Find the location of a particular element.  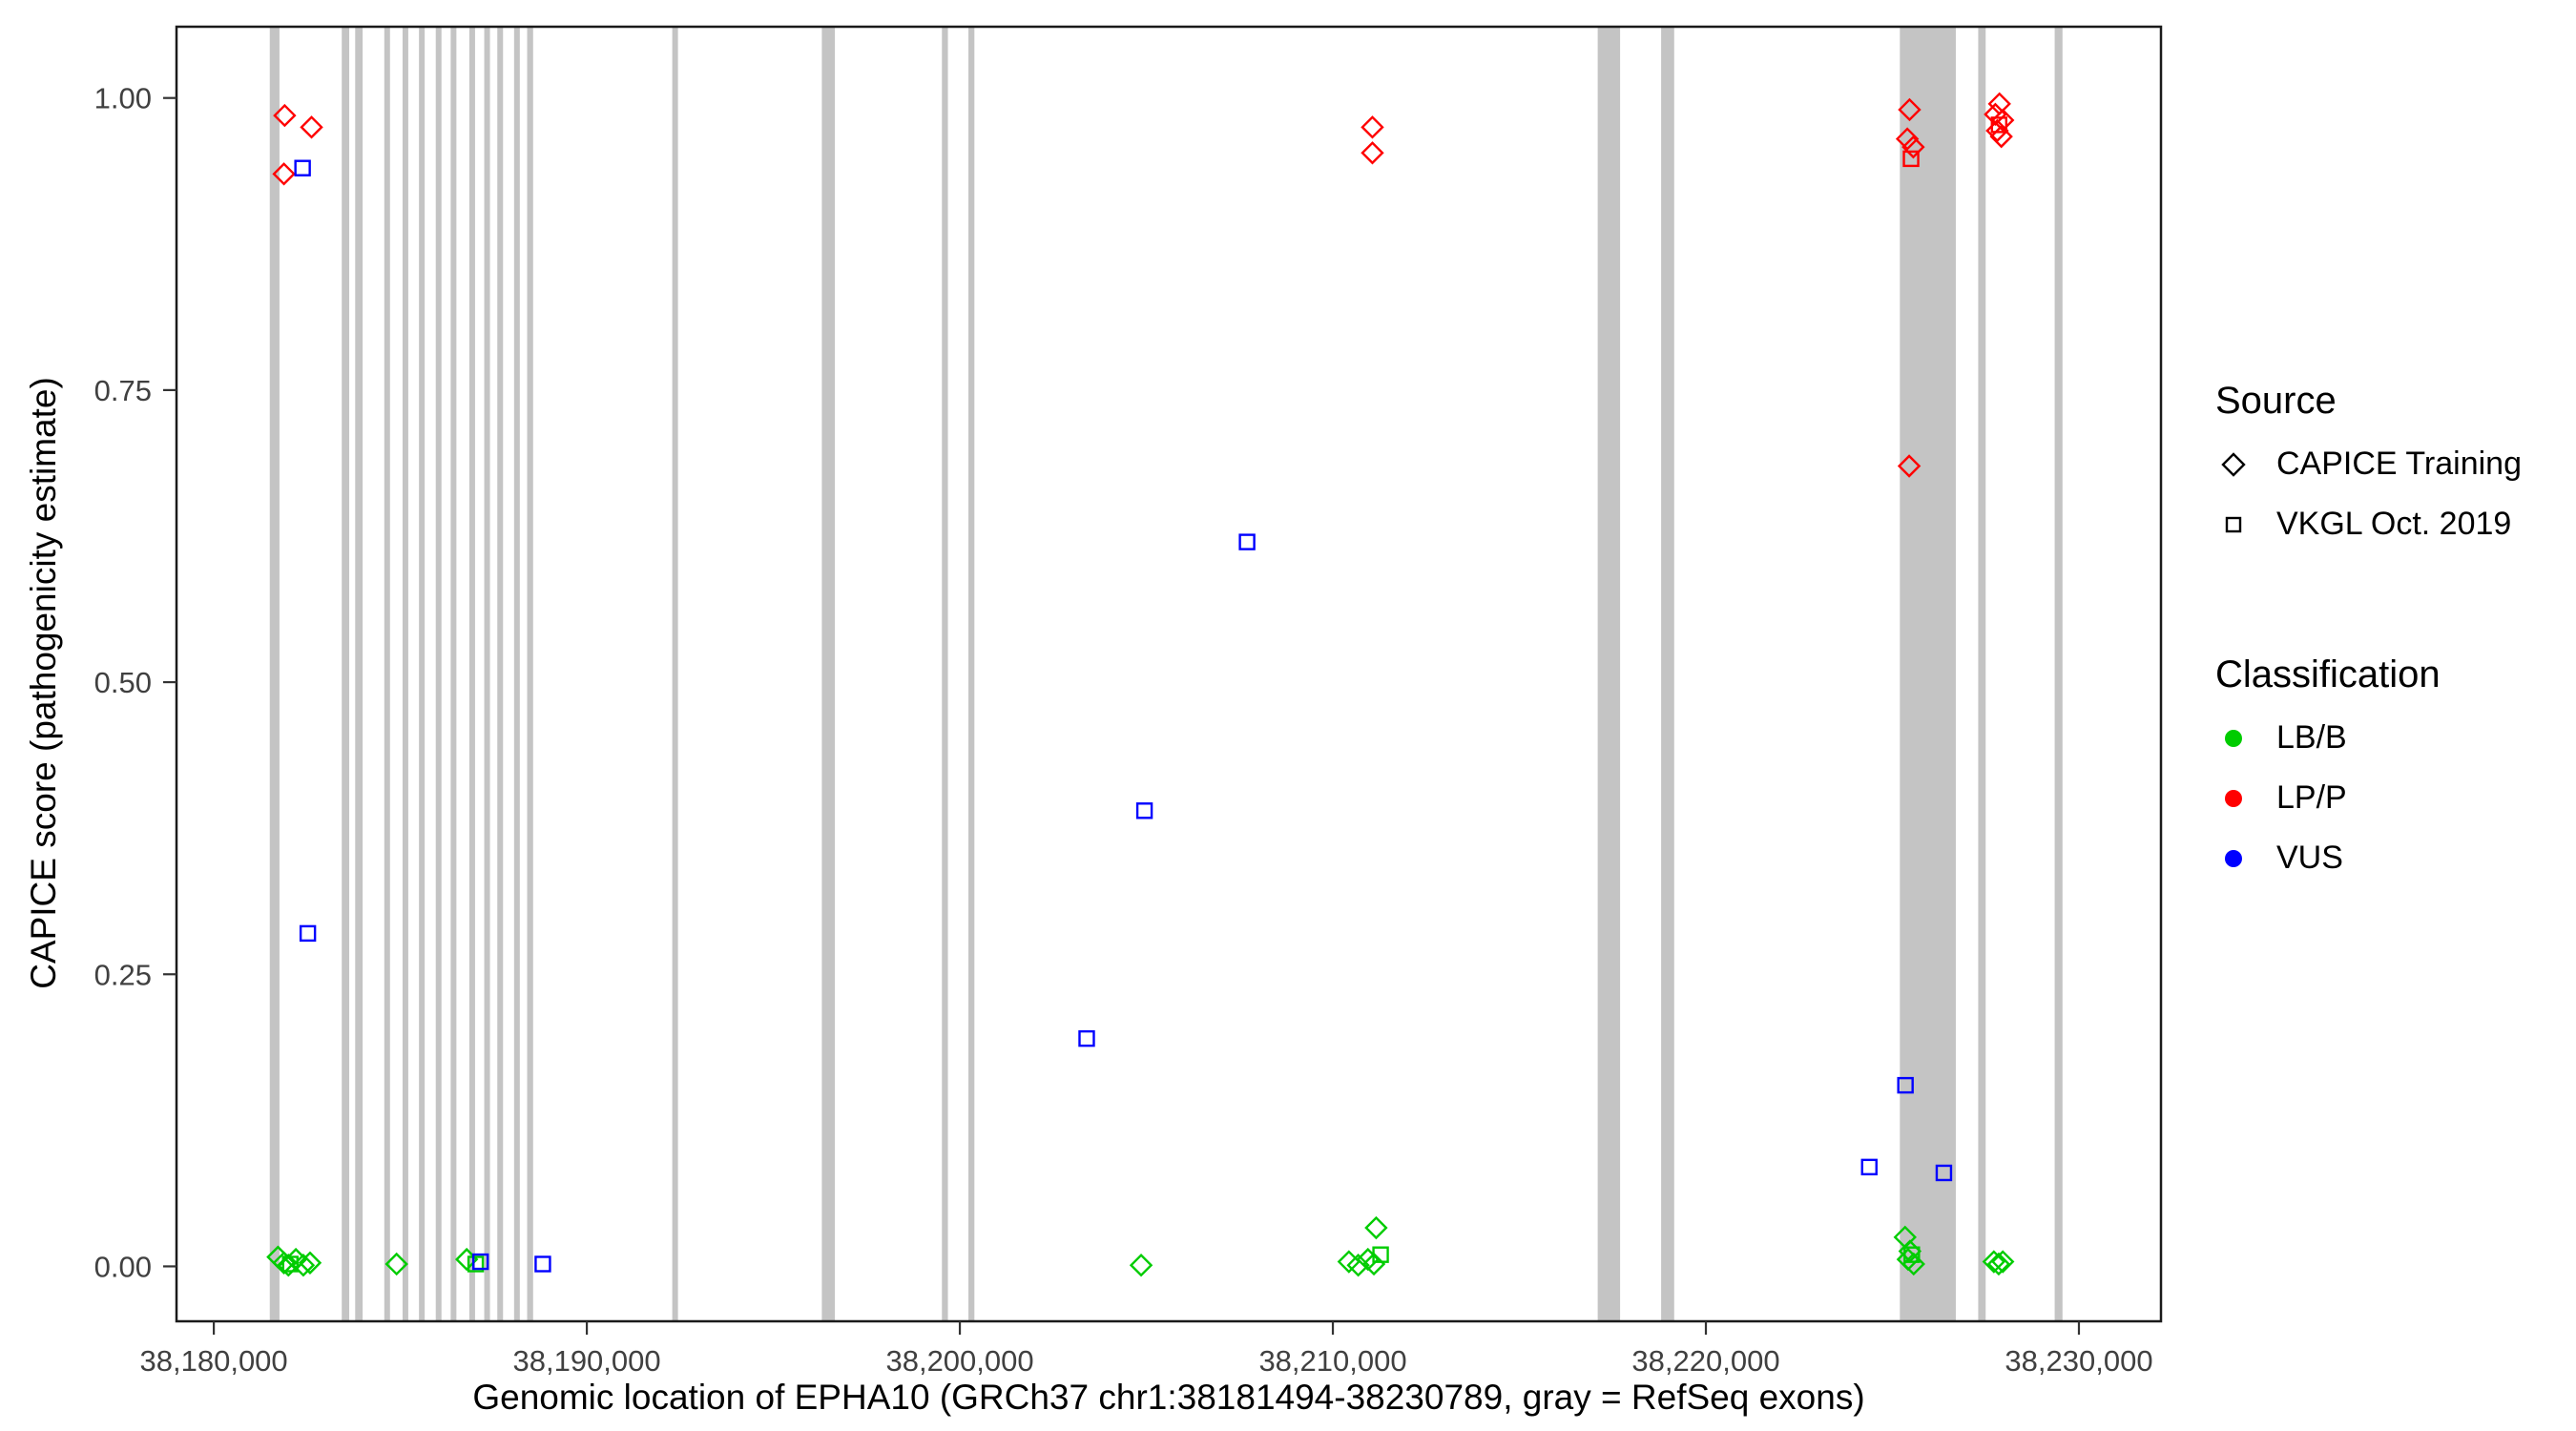

x-tick-label: 38,210,000 is located at coordinates (1332, 1361).